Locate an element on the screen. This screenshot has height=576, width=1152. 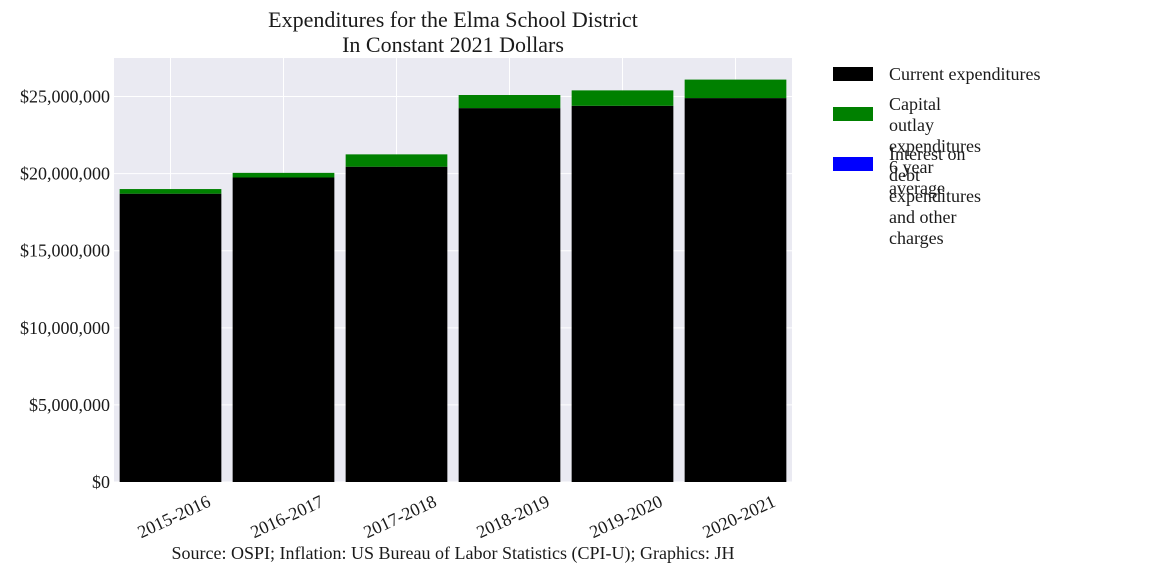
bar-capital-2015-2016 is located at coordinates (170, 191).